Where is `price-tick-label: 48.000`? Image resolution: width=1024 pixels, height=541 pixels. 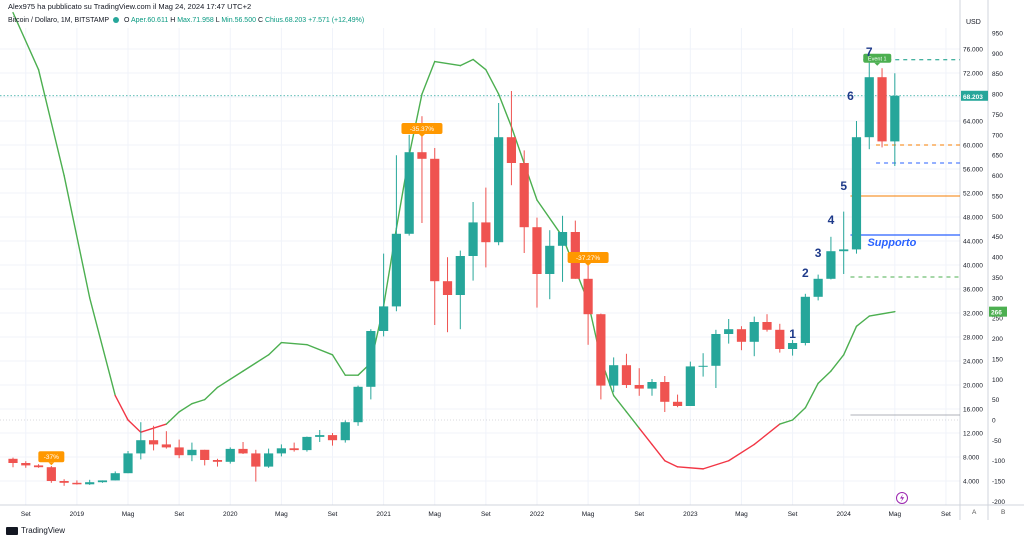
price-tick-label: 48.000 is located at coordinates (973, 218).